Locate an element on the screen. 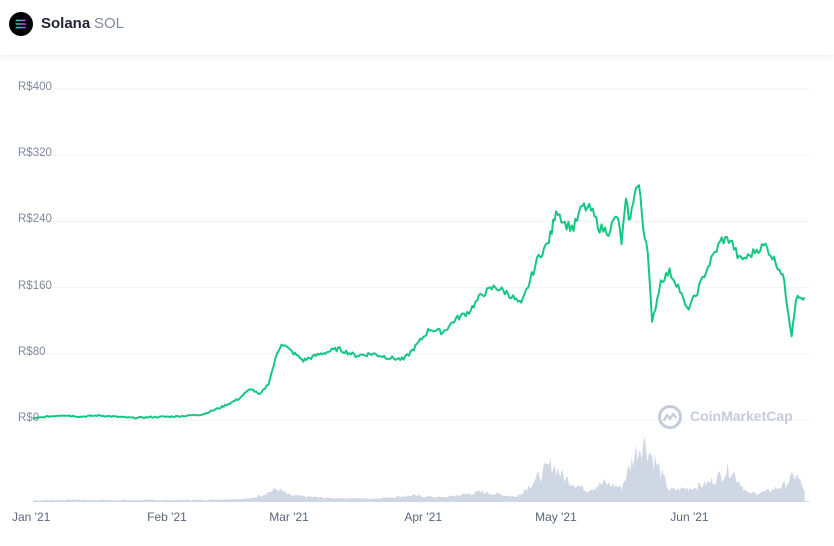 The image size is (834, 546). coin-name: Solana is located at coordinates (66, 23).